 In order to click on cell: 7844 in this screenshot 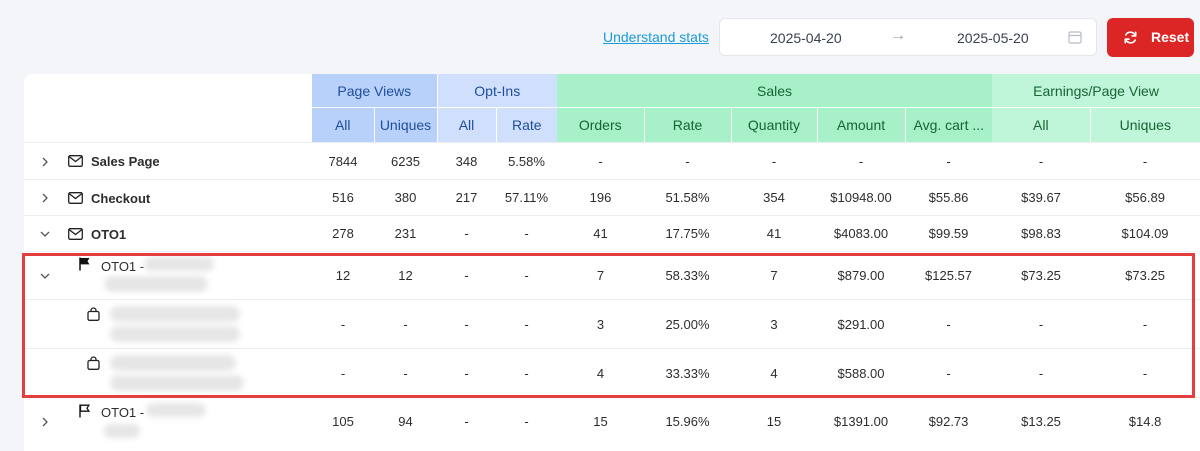, I will do `click(343, 161)`.